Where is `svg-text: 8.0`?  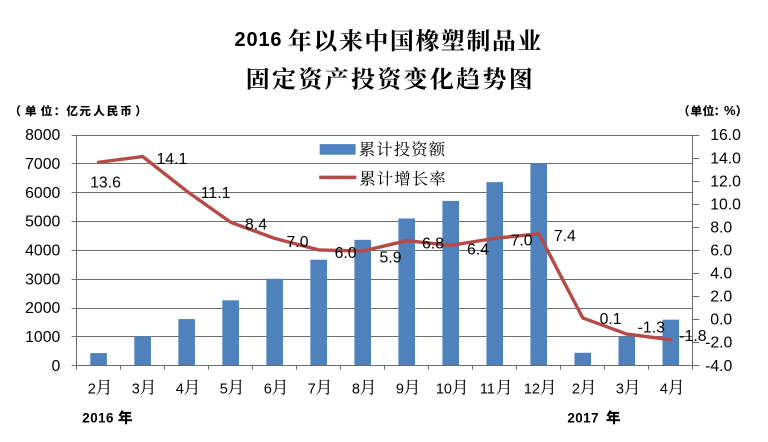 svg-text: 8.0 is located at coordinates (721, 227).